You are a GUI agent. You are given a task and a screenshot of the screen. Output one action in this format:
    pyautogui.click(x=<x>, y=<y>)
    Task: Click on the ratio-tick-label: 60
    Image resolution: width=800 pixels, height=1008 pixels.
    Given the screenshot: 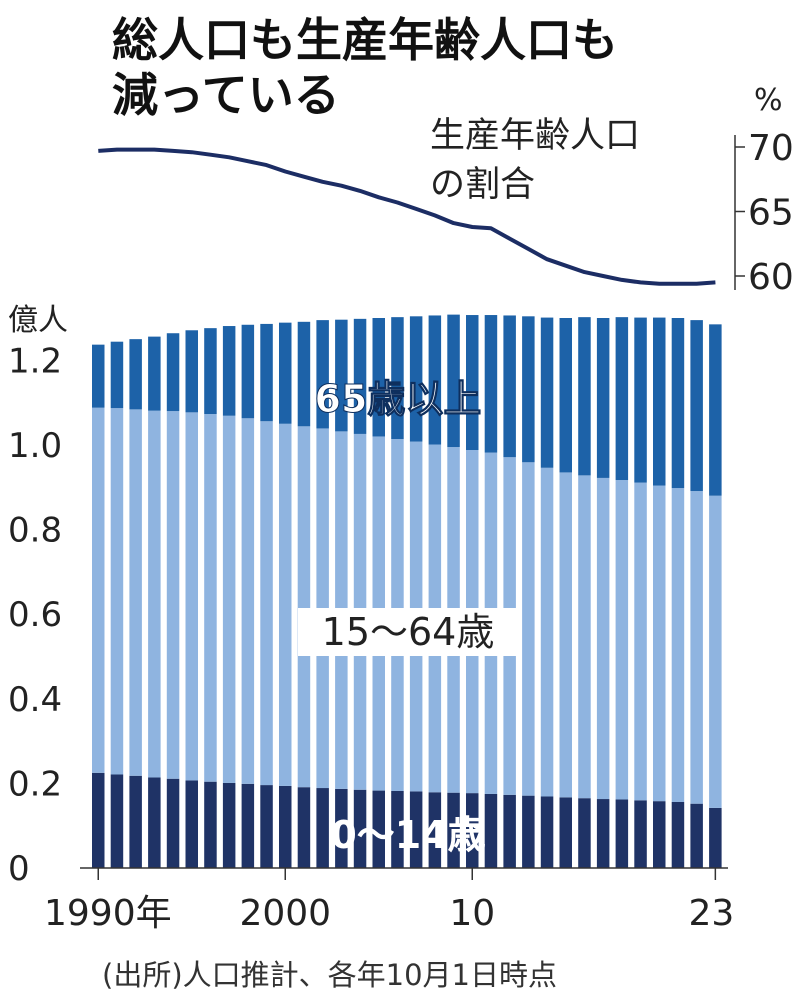 What is the action you would take?
    pyautogui.click(x=771, y=277)
    